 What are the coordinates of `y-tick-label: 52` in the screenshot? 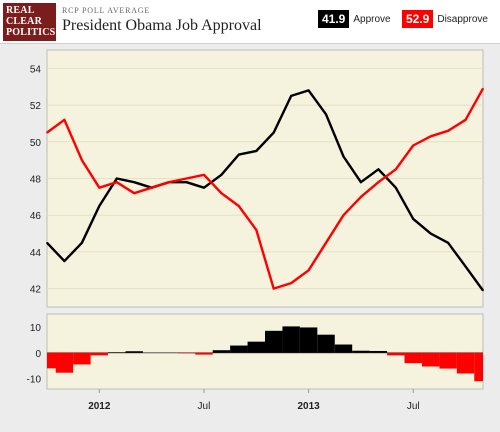 It's located at (36, 106).